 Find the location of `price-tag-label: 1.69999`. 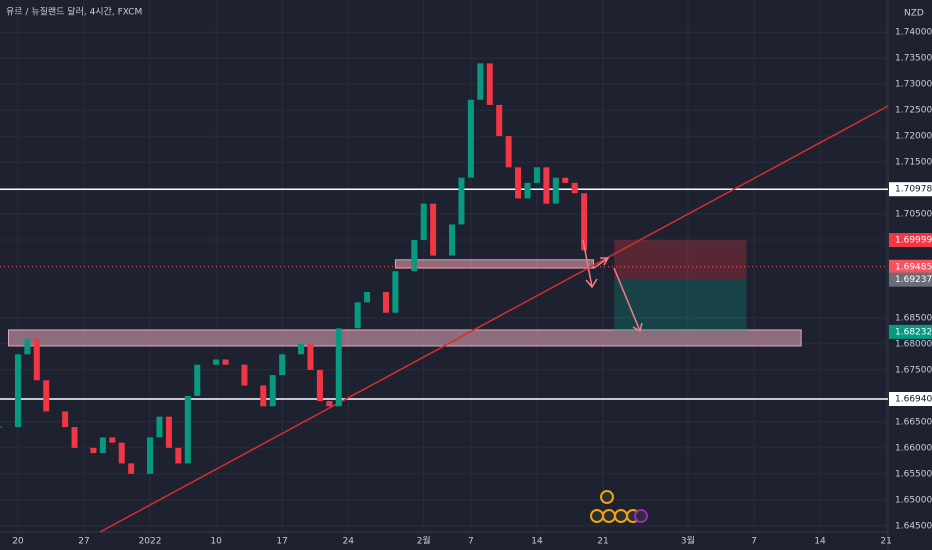

price-tag-label: 1.69999 is located at coordinates (913, 241).